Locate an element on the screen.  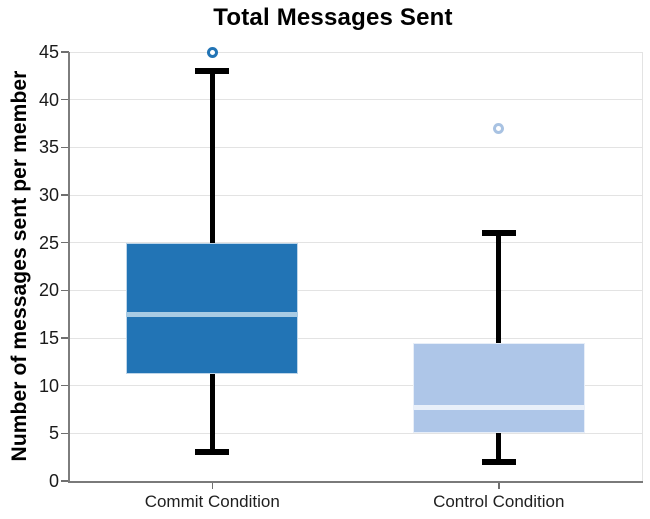
y-tick-label: 35 is located at coordinates (48, 147).